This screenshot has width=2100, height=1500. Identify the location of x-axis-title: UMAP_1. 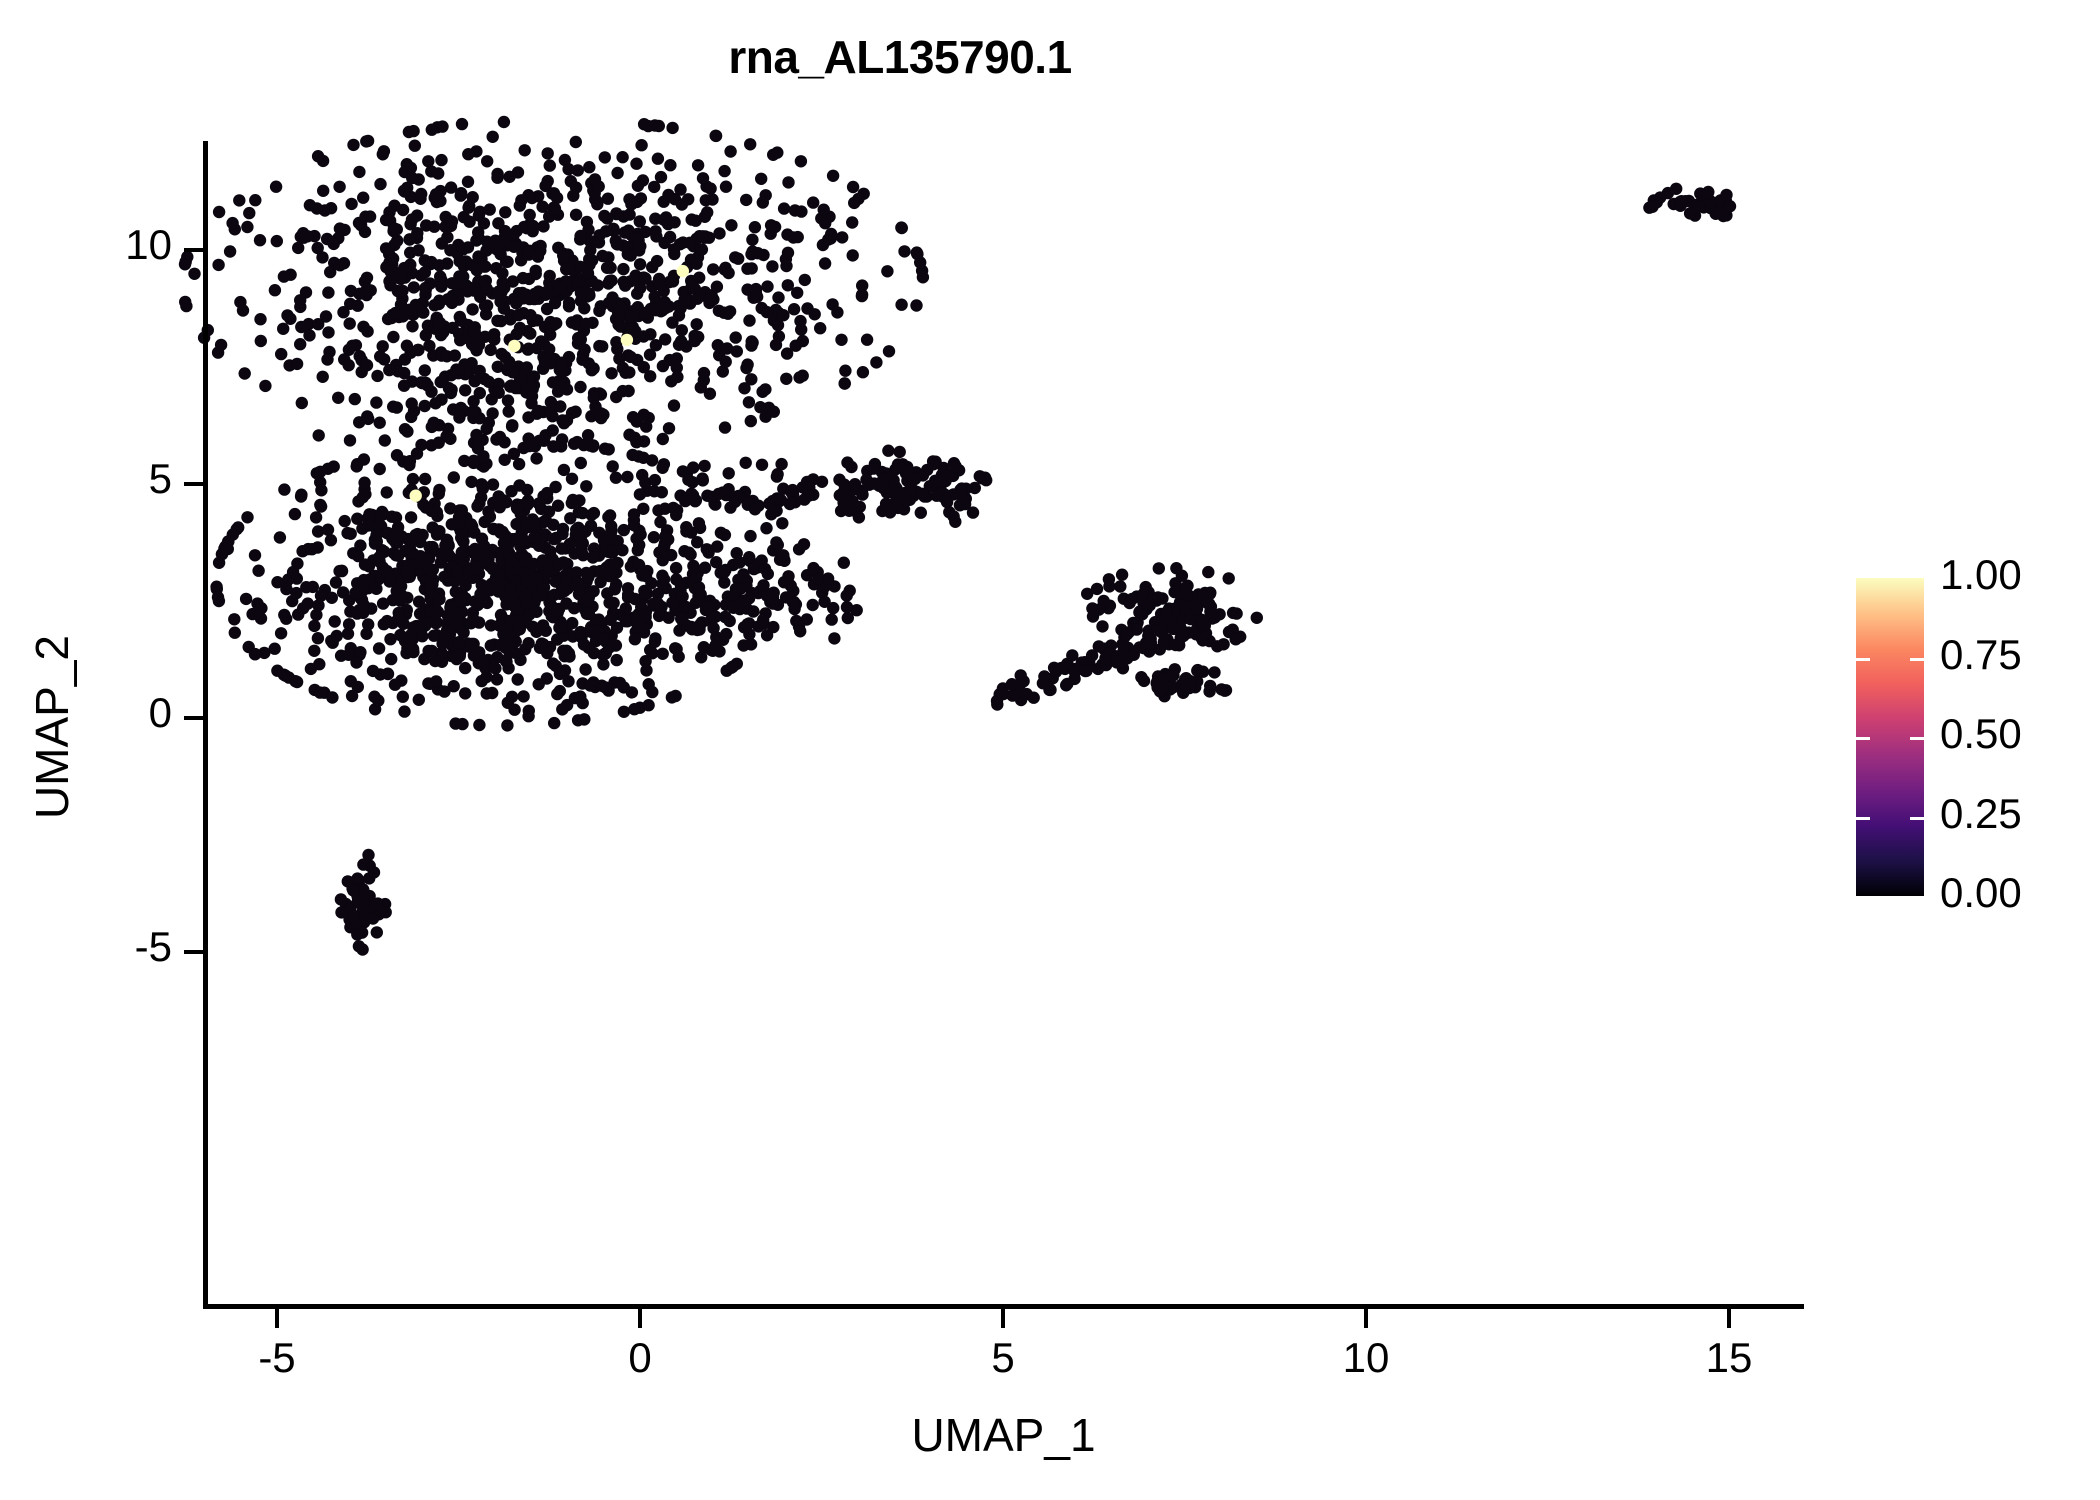
(1003, 1435).